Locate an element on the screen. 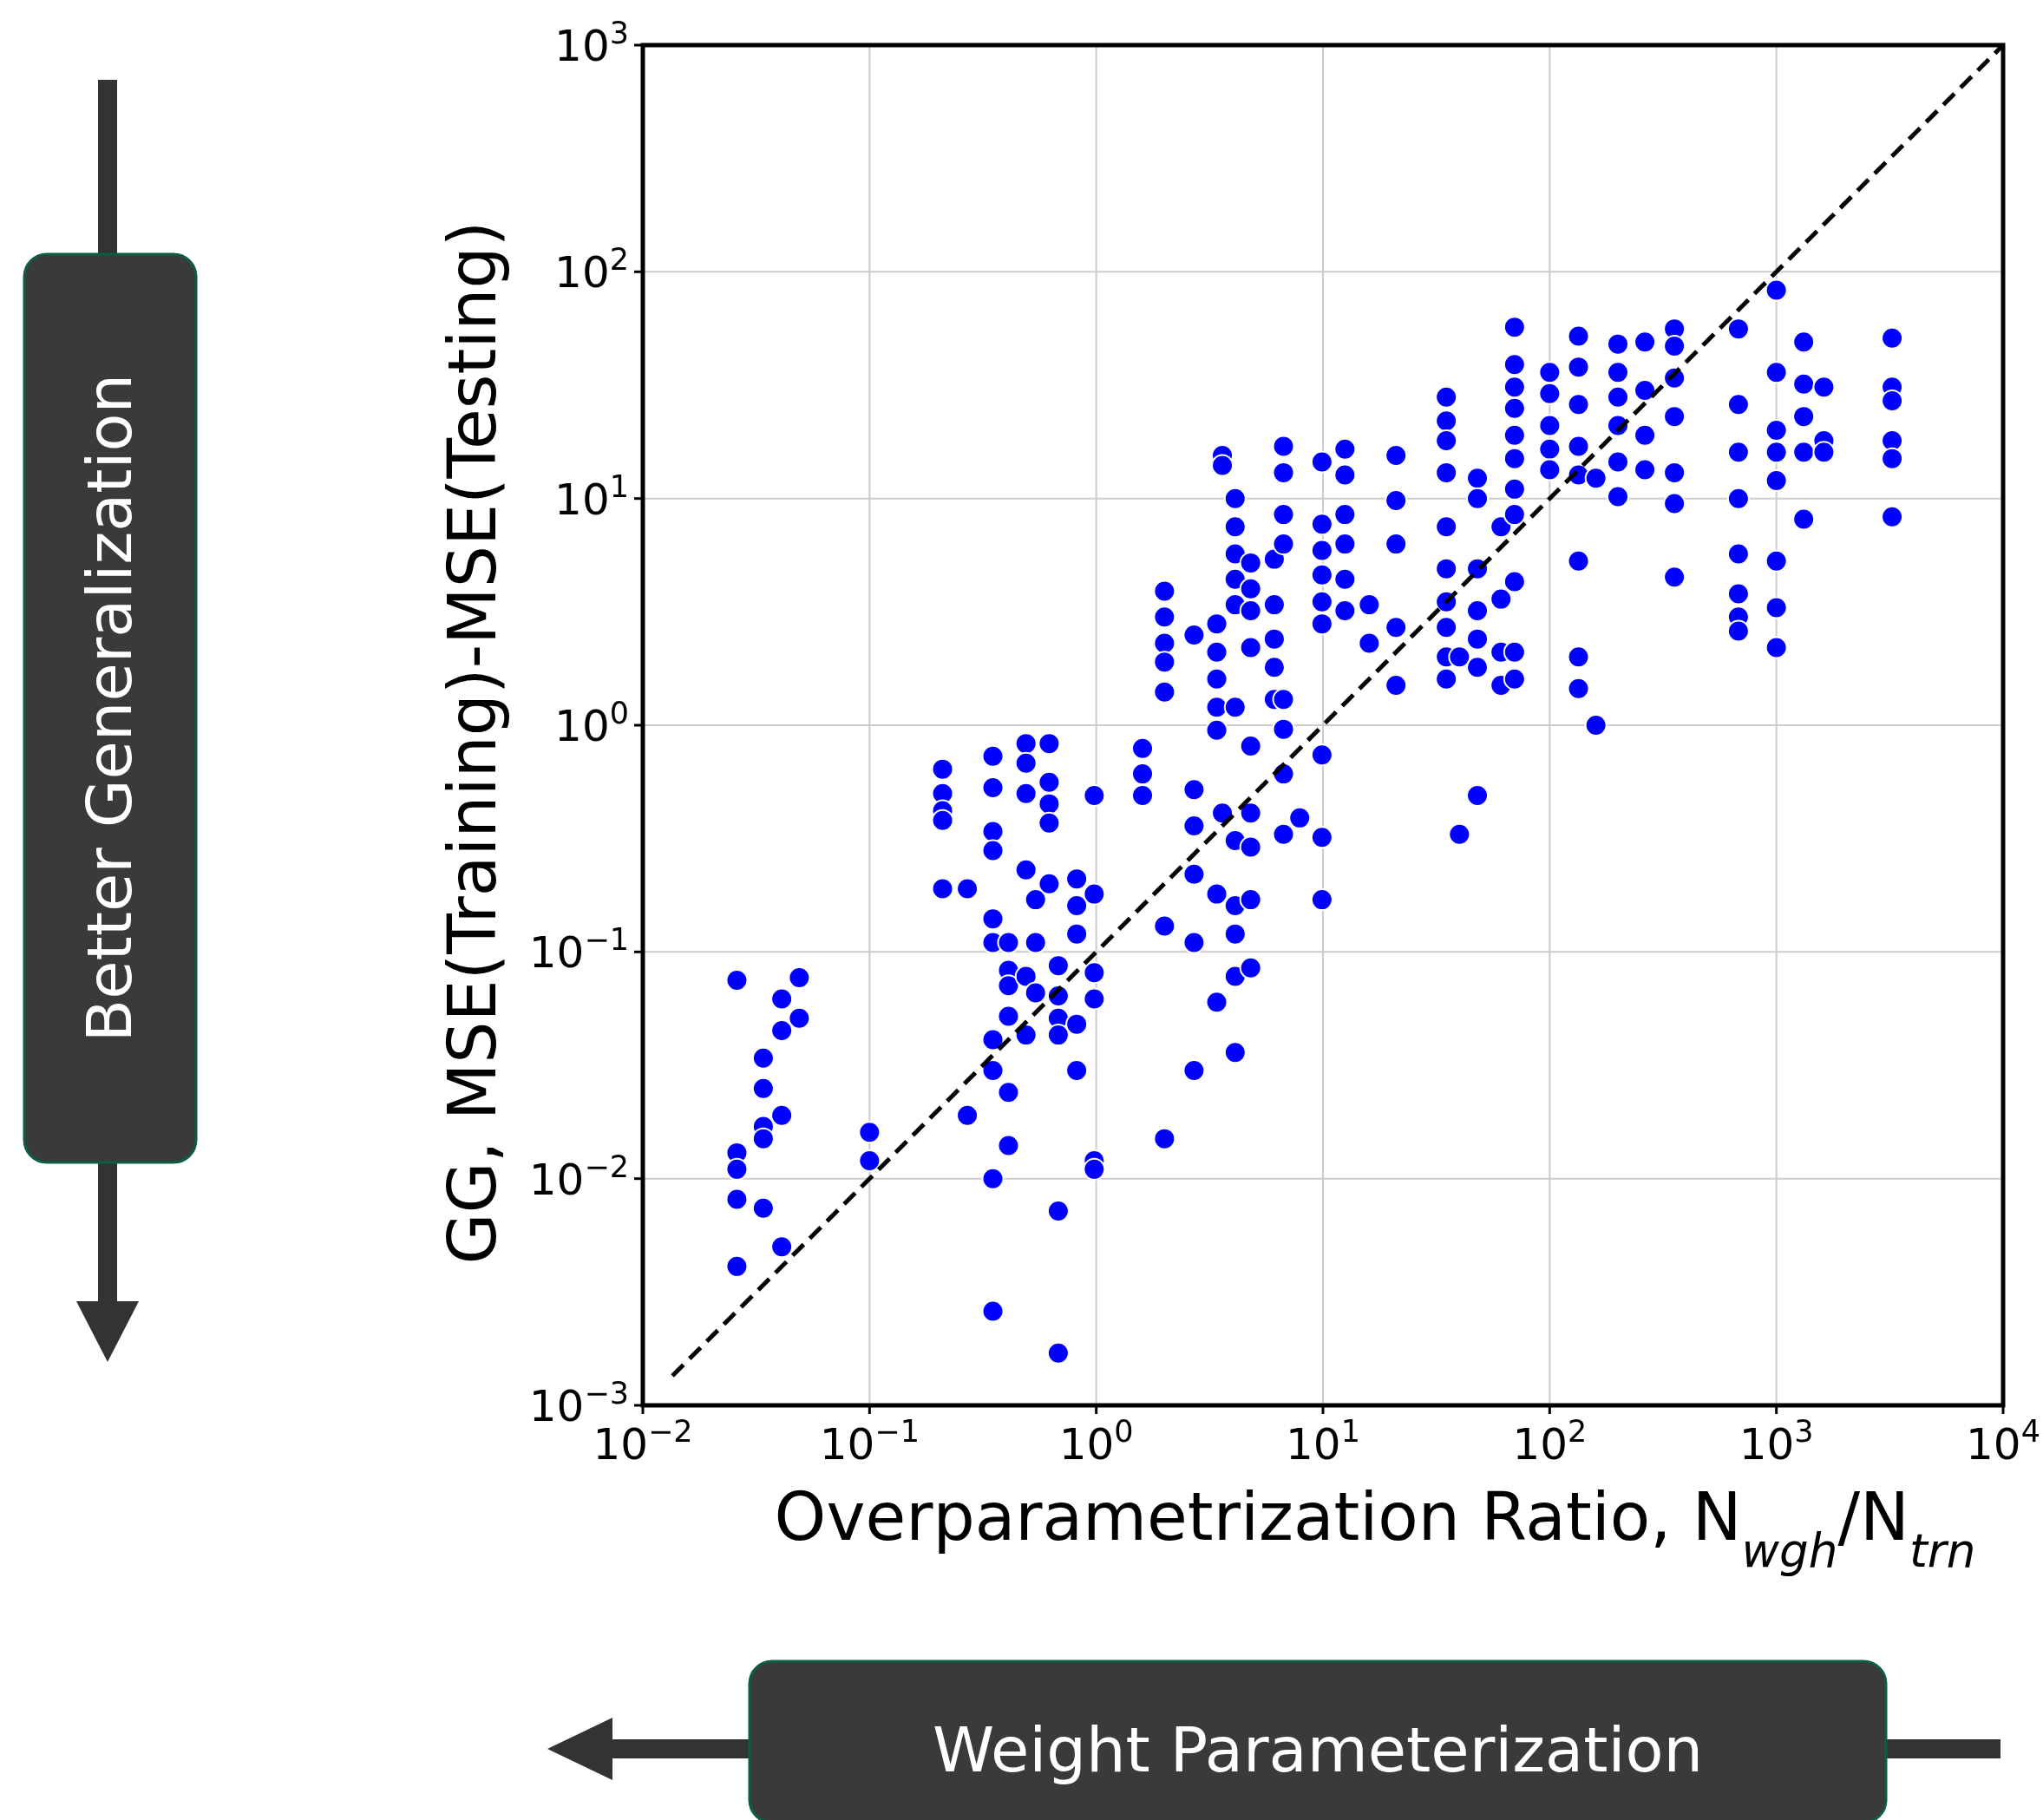 The height and width of the screenshot is (1820, 2043). x-tick-label: 10$^{0}$ is located at coordinates (1096, 1442).